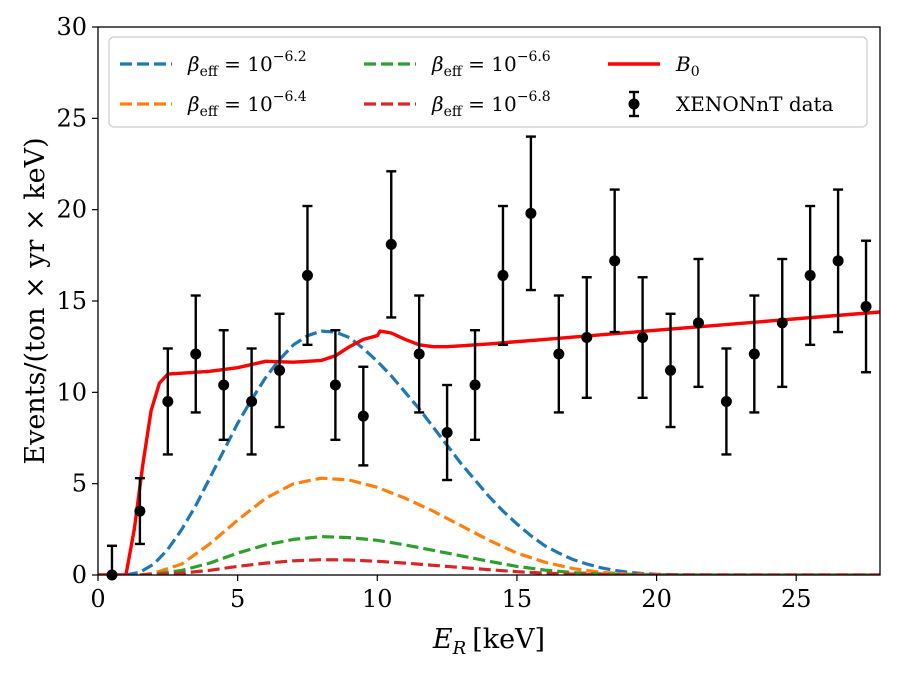 The height and width of the screenshot is (673, 897). Describe the element at coordinates (71, 27) in the screenshot. I see `y-tick-label: 30` at that location.